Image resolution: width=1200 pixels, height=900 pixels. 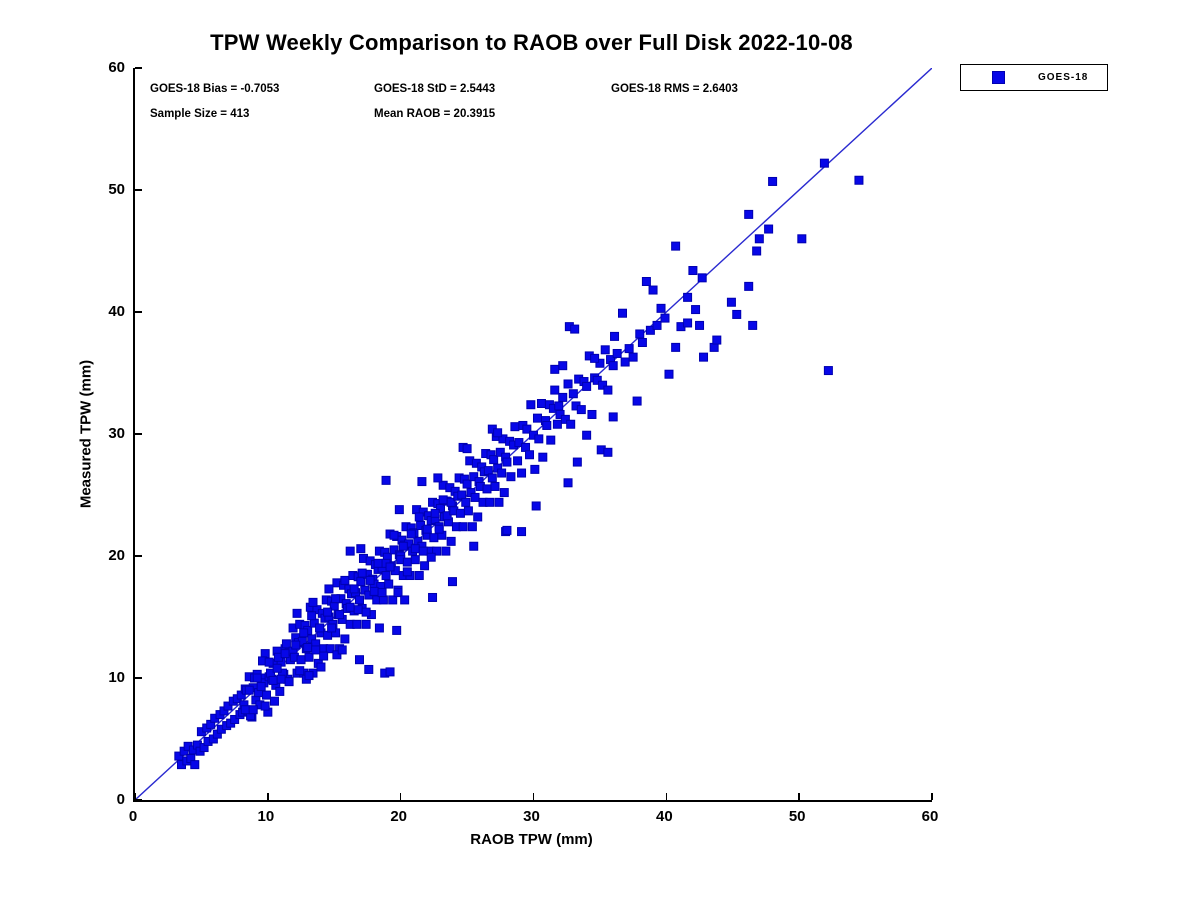 What do you see at coordinates (930, 816) in the screenshot?
I see `x-tick-label: 60` at bounding box center [930, 816].